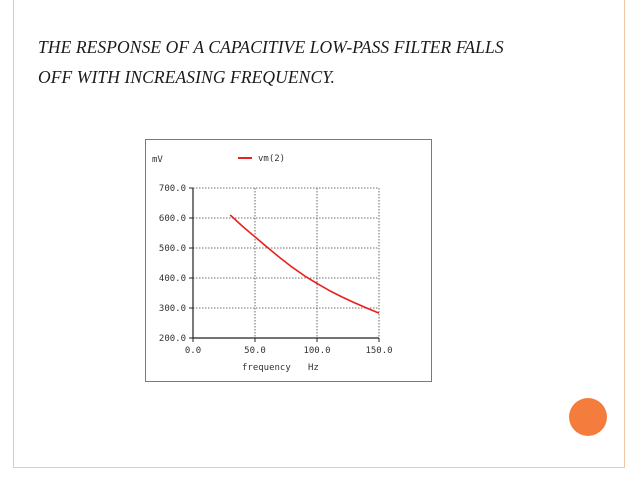  What do you see at coordinates (588, 417) in the screenshot?
I see `orange-circle-decoration` at bounding box center [588, 417].